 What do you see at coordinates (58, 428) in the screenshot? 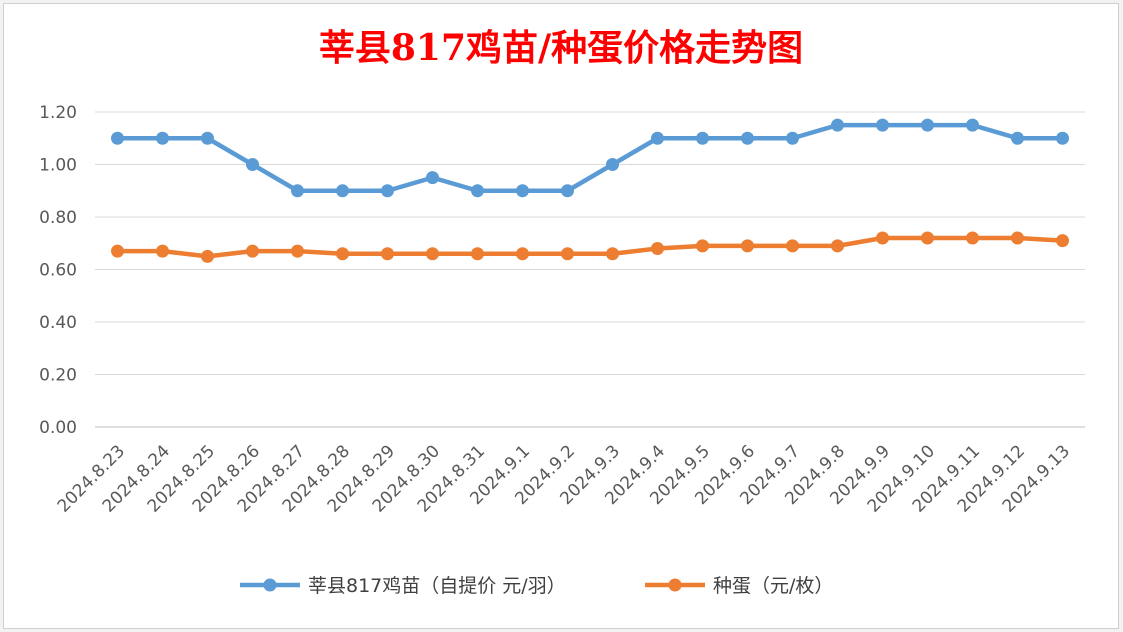
I see `y-tick-label: 0.00` at bounding box center [58, 428].